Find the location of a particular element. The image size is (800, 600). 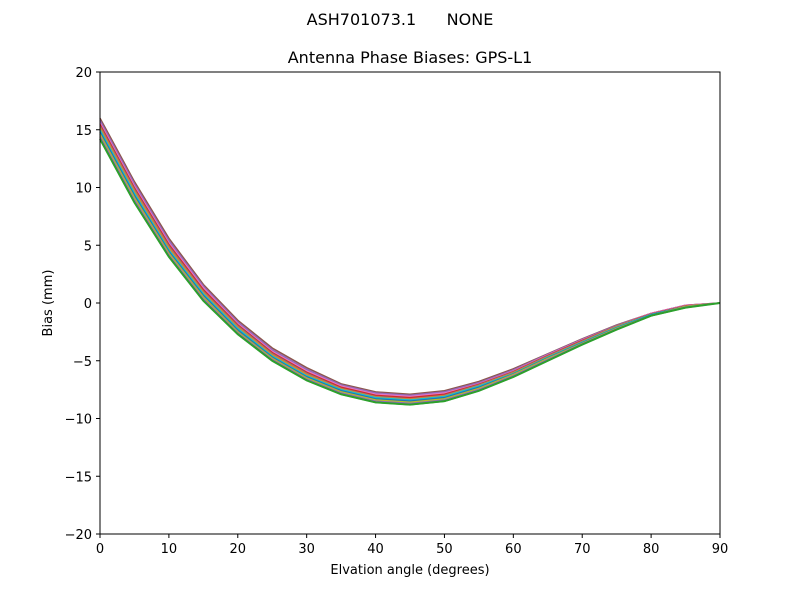

y-tick-label: −10 is located at coordinates (78, 420).